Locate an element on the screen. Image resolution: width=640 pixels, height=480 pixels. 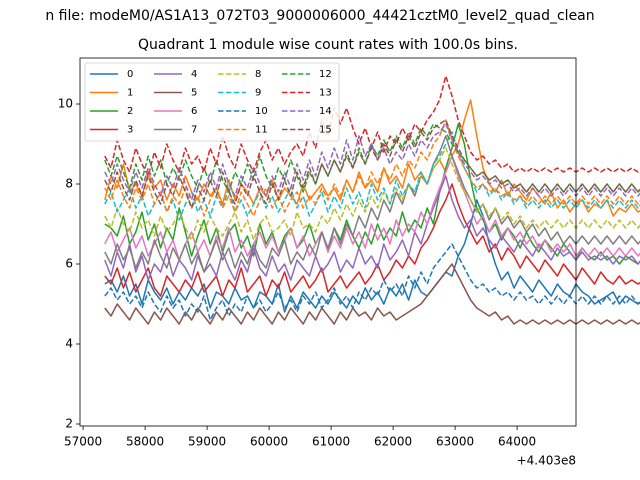
legend-entry-11: 11 is located at coordinates (243, 130).